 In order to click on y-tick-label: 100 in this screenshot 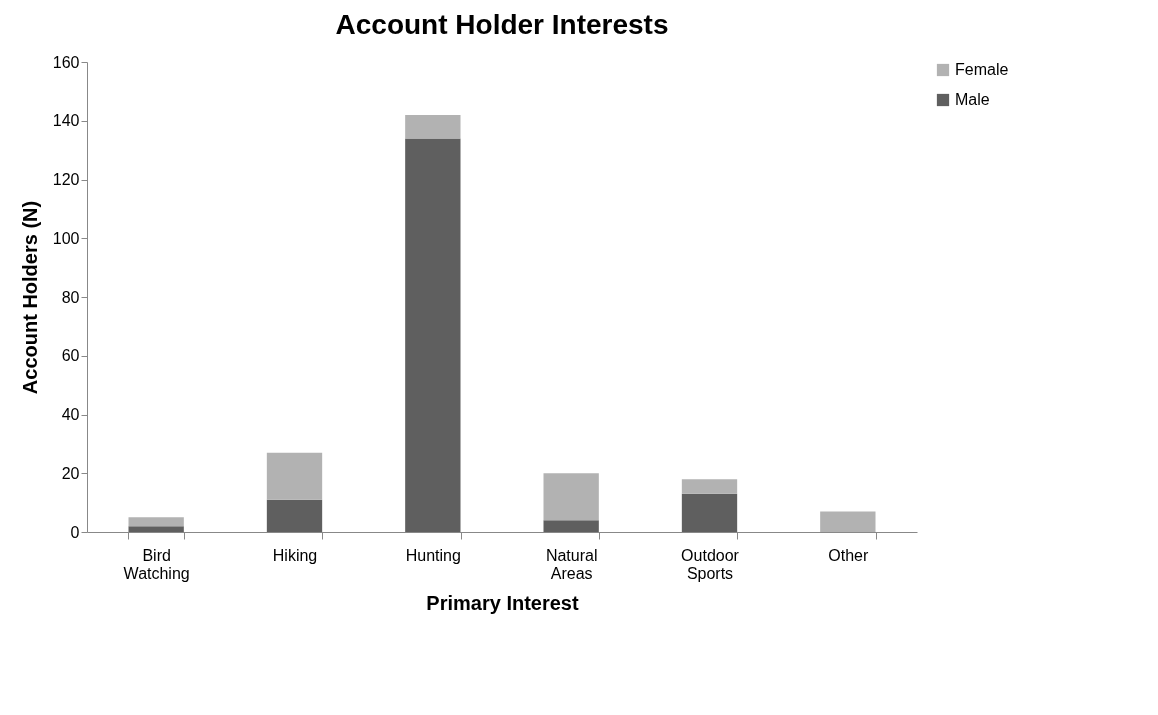, I will do `click(66, 238)`.